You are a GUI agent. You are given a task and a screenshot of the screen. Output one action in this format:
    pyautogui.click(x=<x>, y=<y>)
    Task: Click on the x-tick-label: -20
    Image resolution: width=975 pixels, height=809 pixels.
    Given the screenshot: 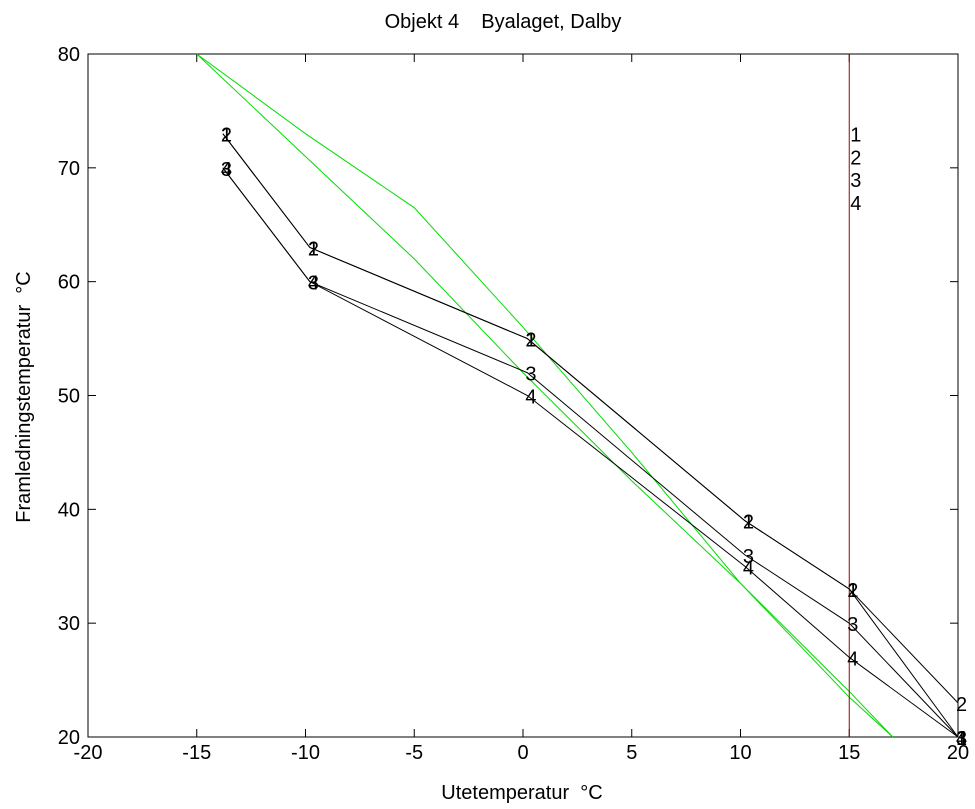 What is the action you would take?
    pyautogui.click(x=88, y=753)
    